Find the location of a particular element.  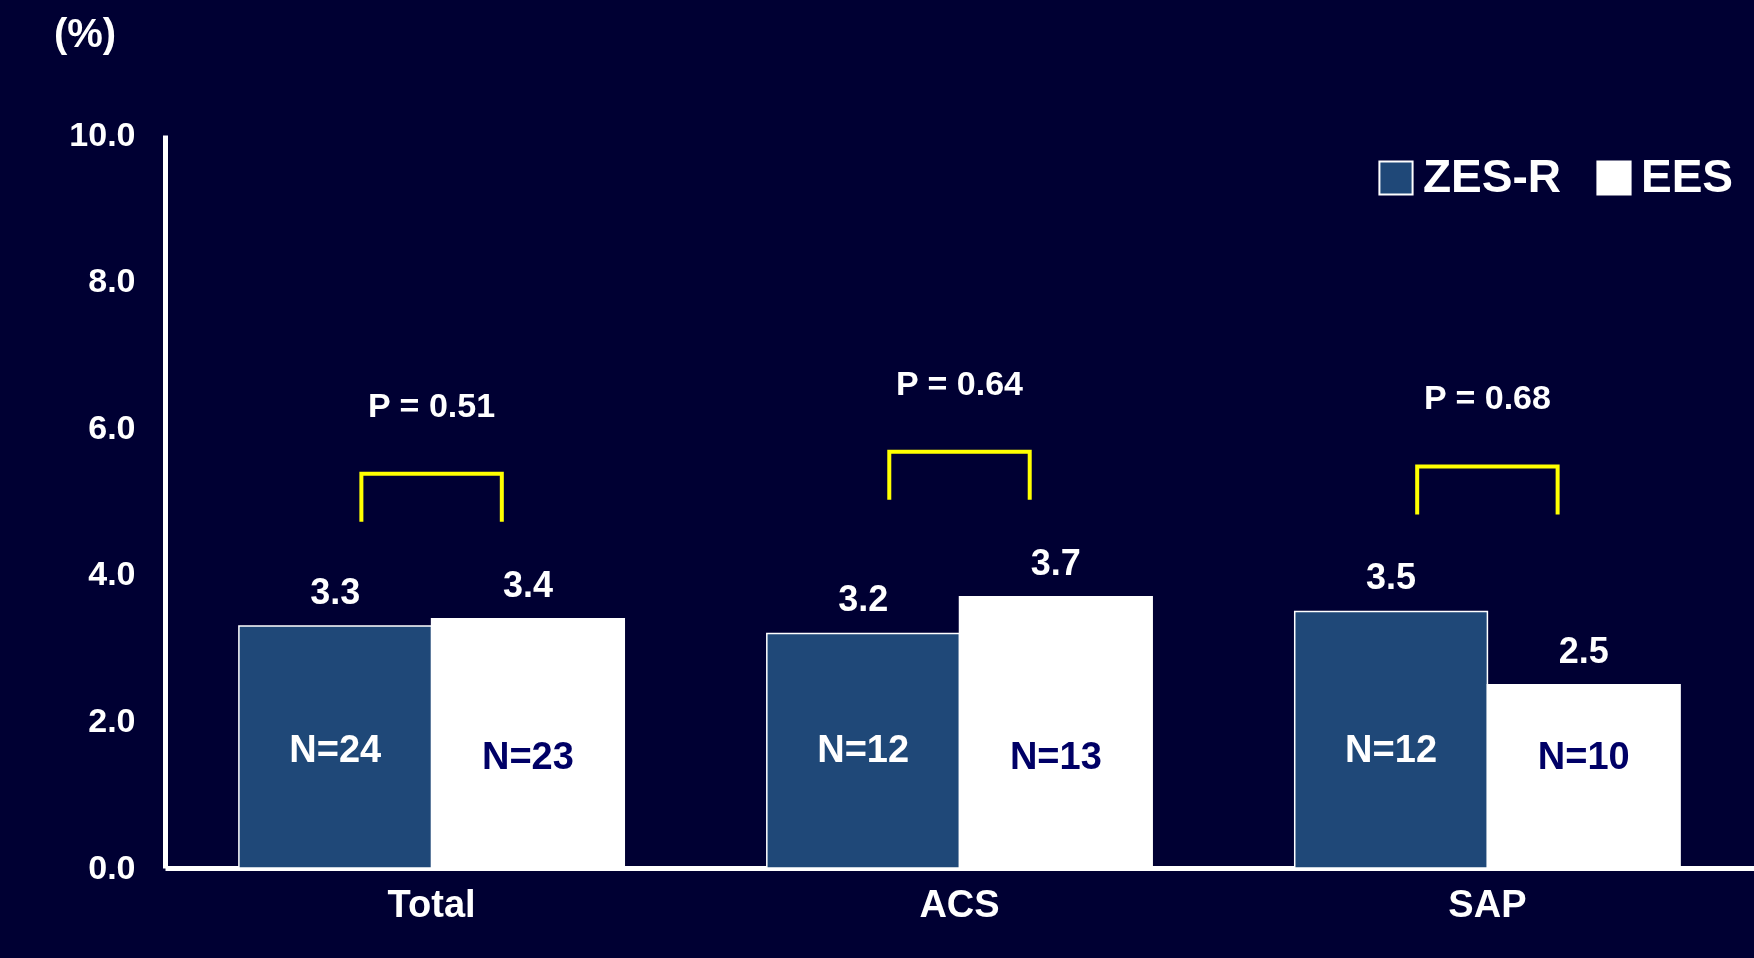

annotation: N=23 is located at coordinates (527, 756).